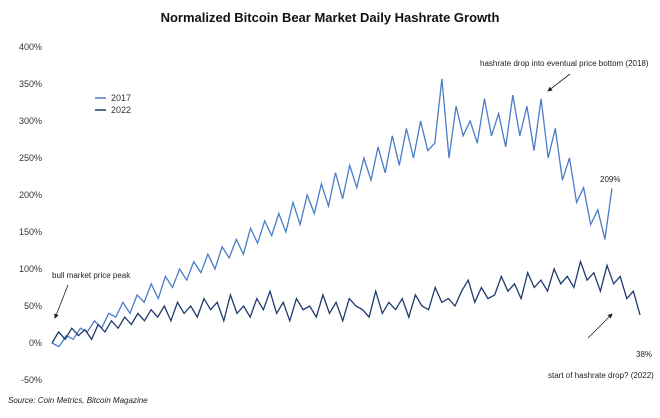 The image size is (660, 418). I want to click on y-tick-label: 0%, so click(35, 343).